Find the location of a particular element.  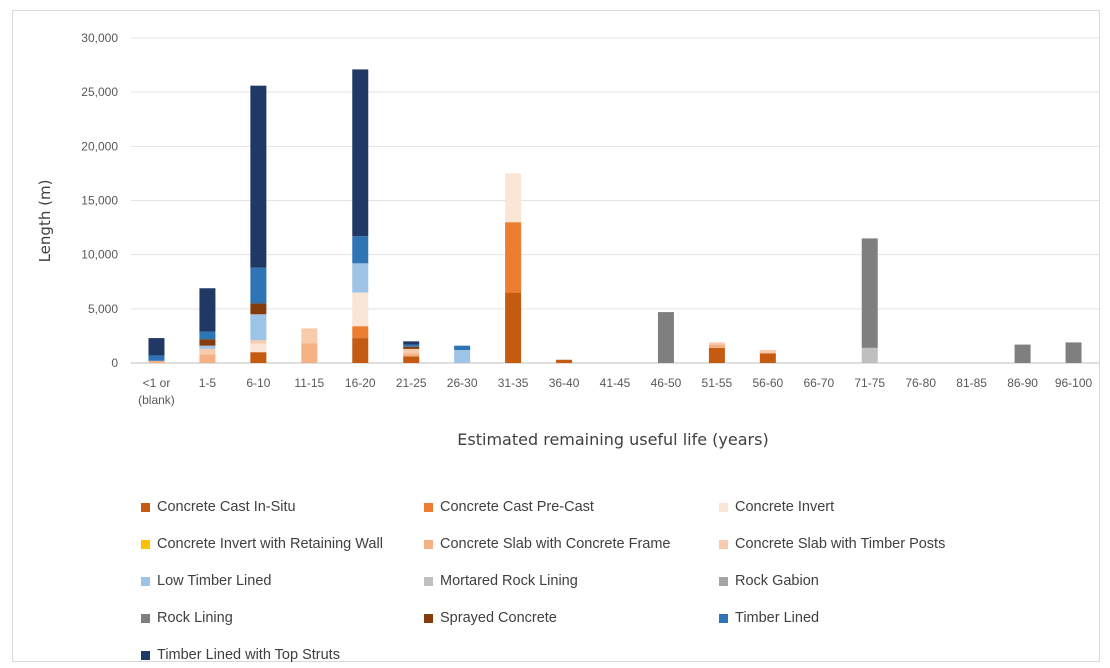

legend-label: Concrete Invert with Retaining Wall is located at coordinates (270, 544).